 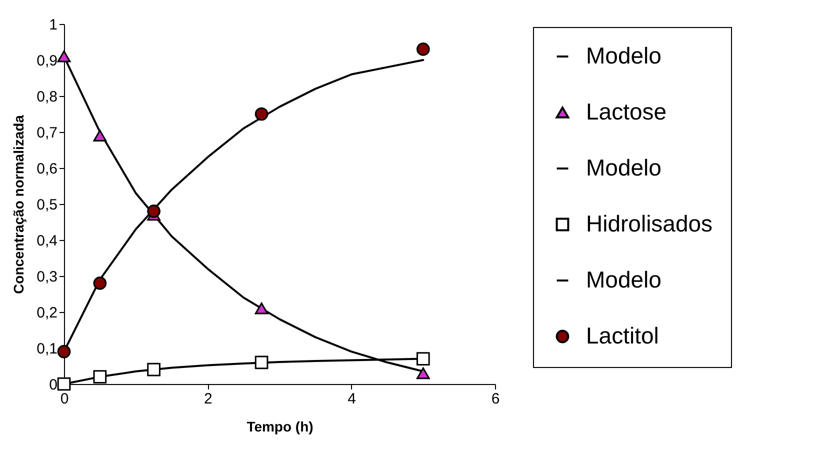 I want to click on y-tick-label: 0,6, so click(x=47, y=169).